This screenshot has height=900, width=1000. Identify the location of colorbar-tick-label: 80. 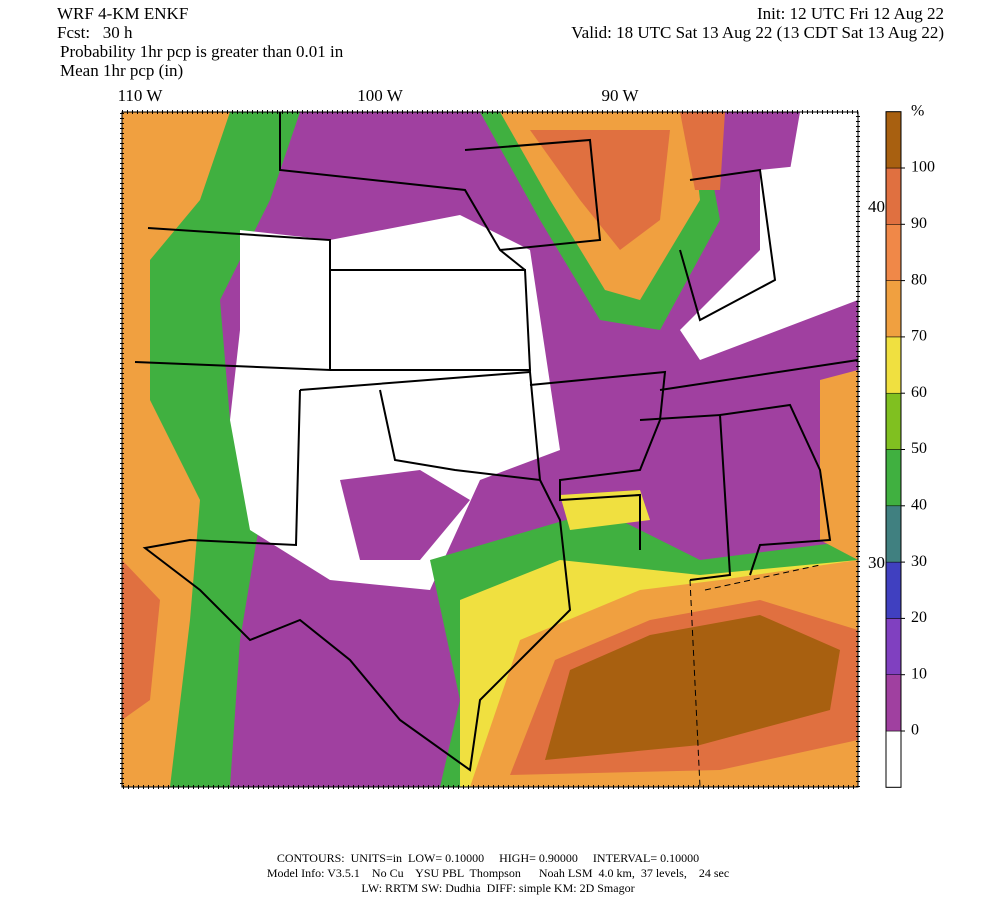
(919, 279).